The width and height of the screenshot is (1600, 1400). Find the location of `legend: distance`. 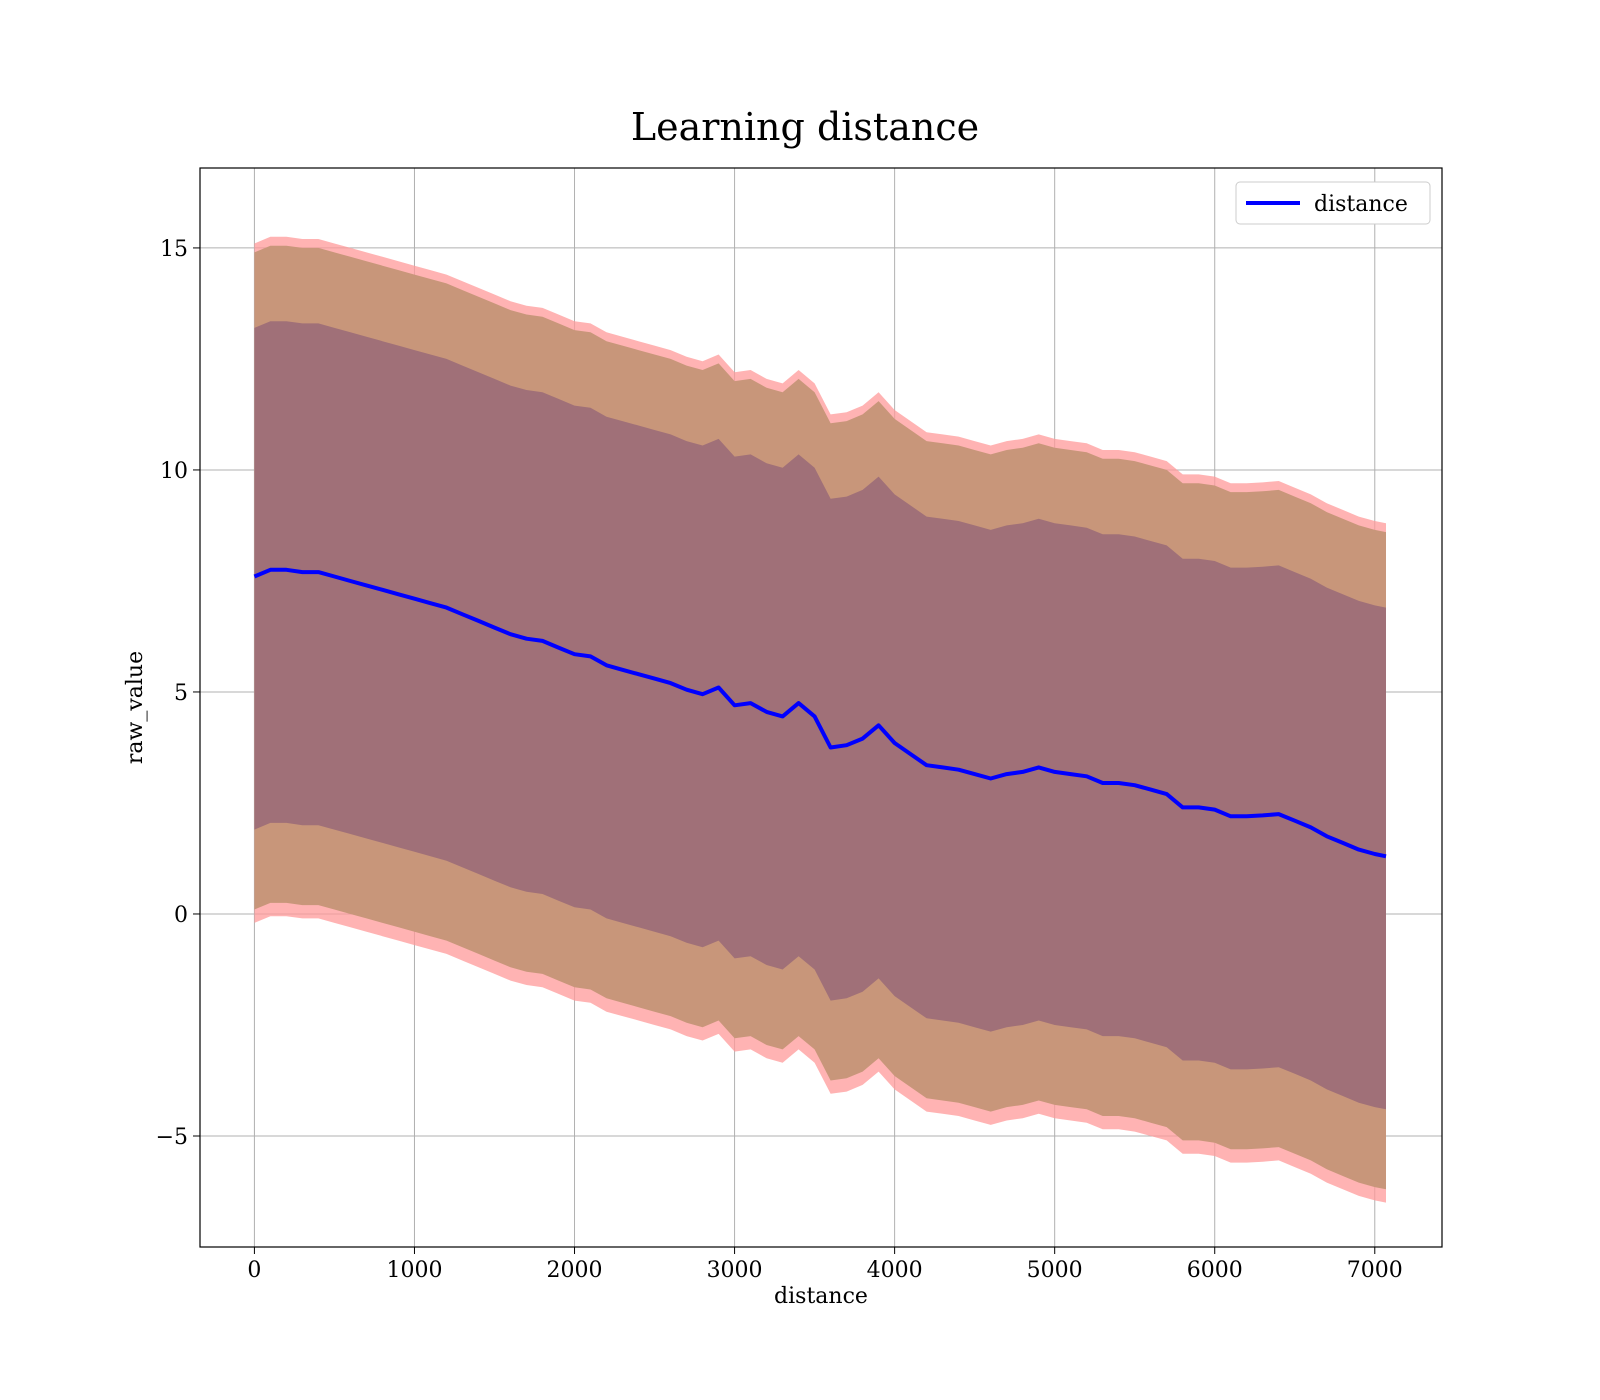

legend: distance is located at coordinates (1333, 203).